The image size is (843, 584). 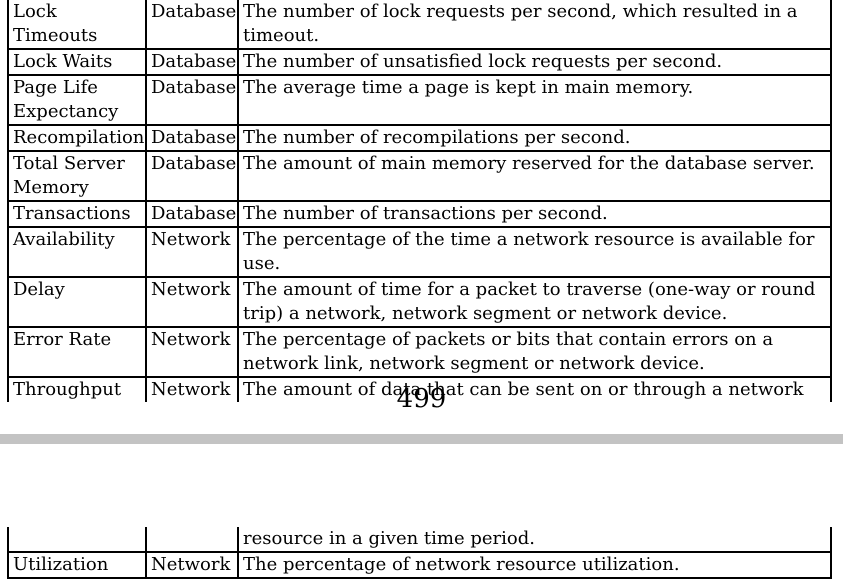 I want to click on metric-name-cell, so click(x=77, y=540).